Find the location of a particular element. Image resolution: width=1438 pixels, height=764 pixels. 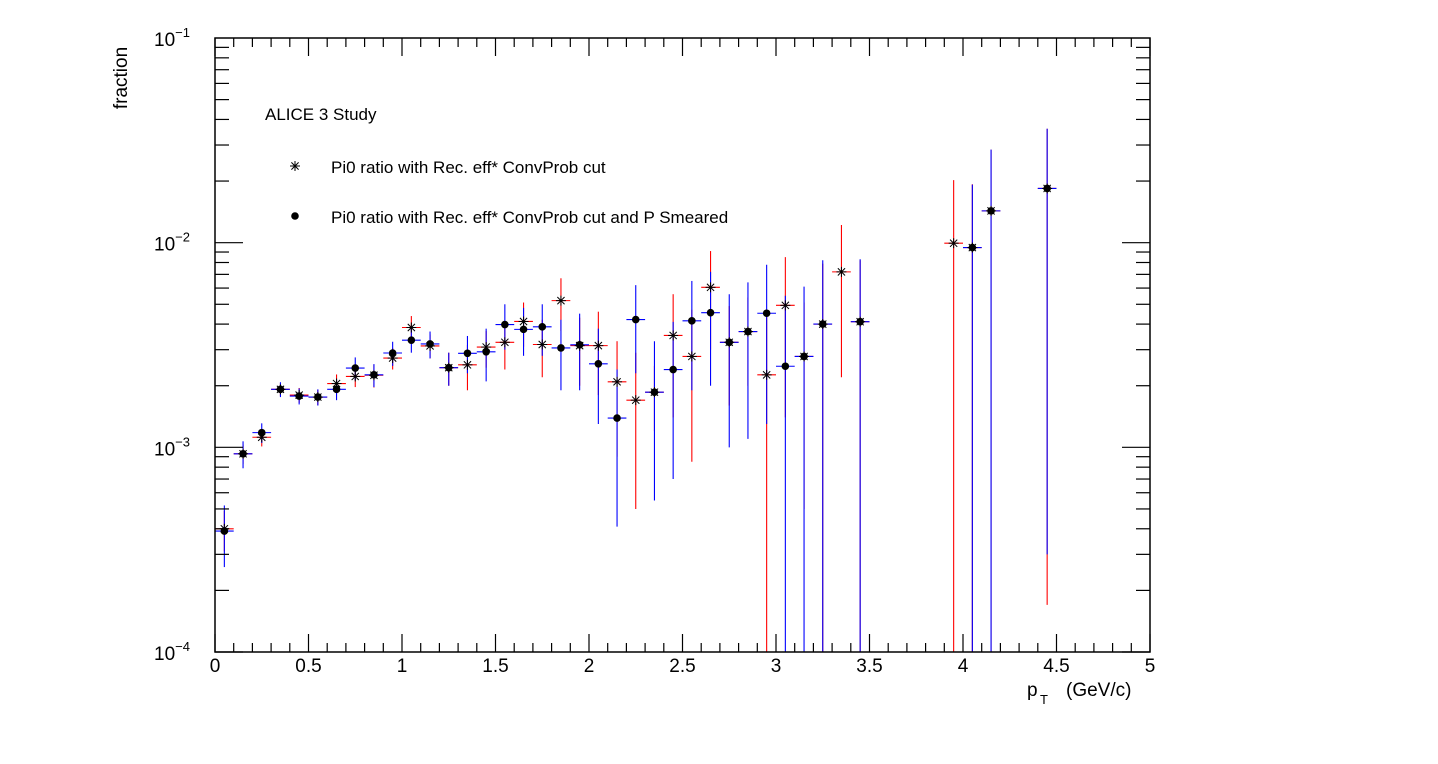

x-tick-label: 3 is located at coordinates (776, 666).